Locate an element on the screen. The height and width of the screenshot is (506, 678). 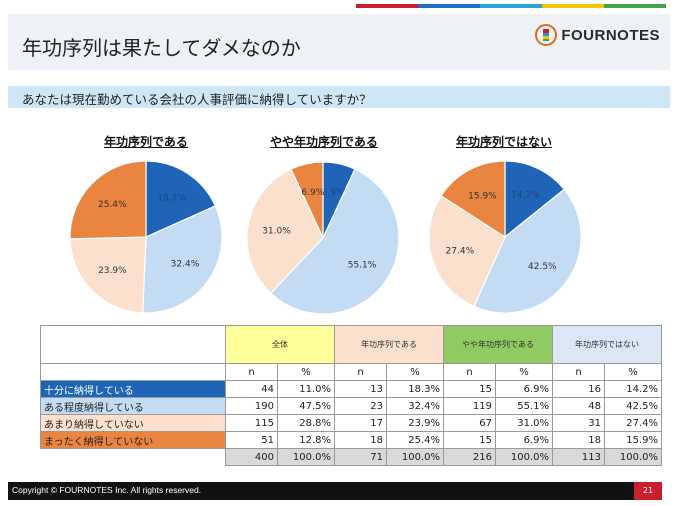
pie-2-label-not-at-all: 6.9% is located at coordinates (312, 193).